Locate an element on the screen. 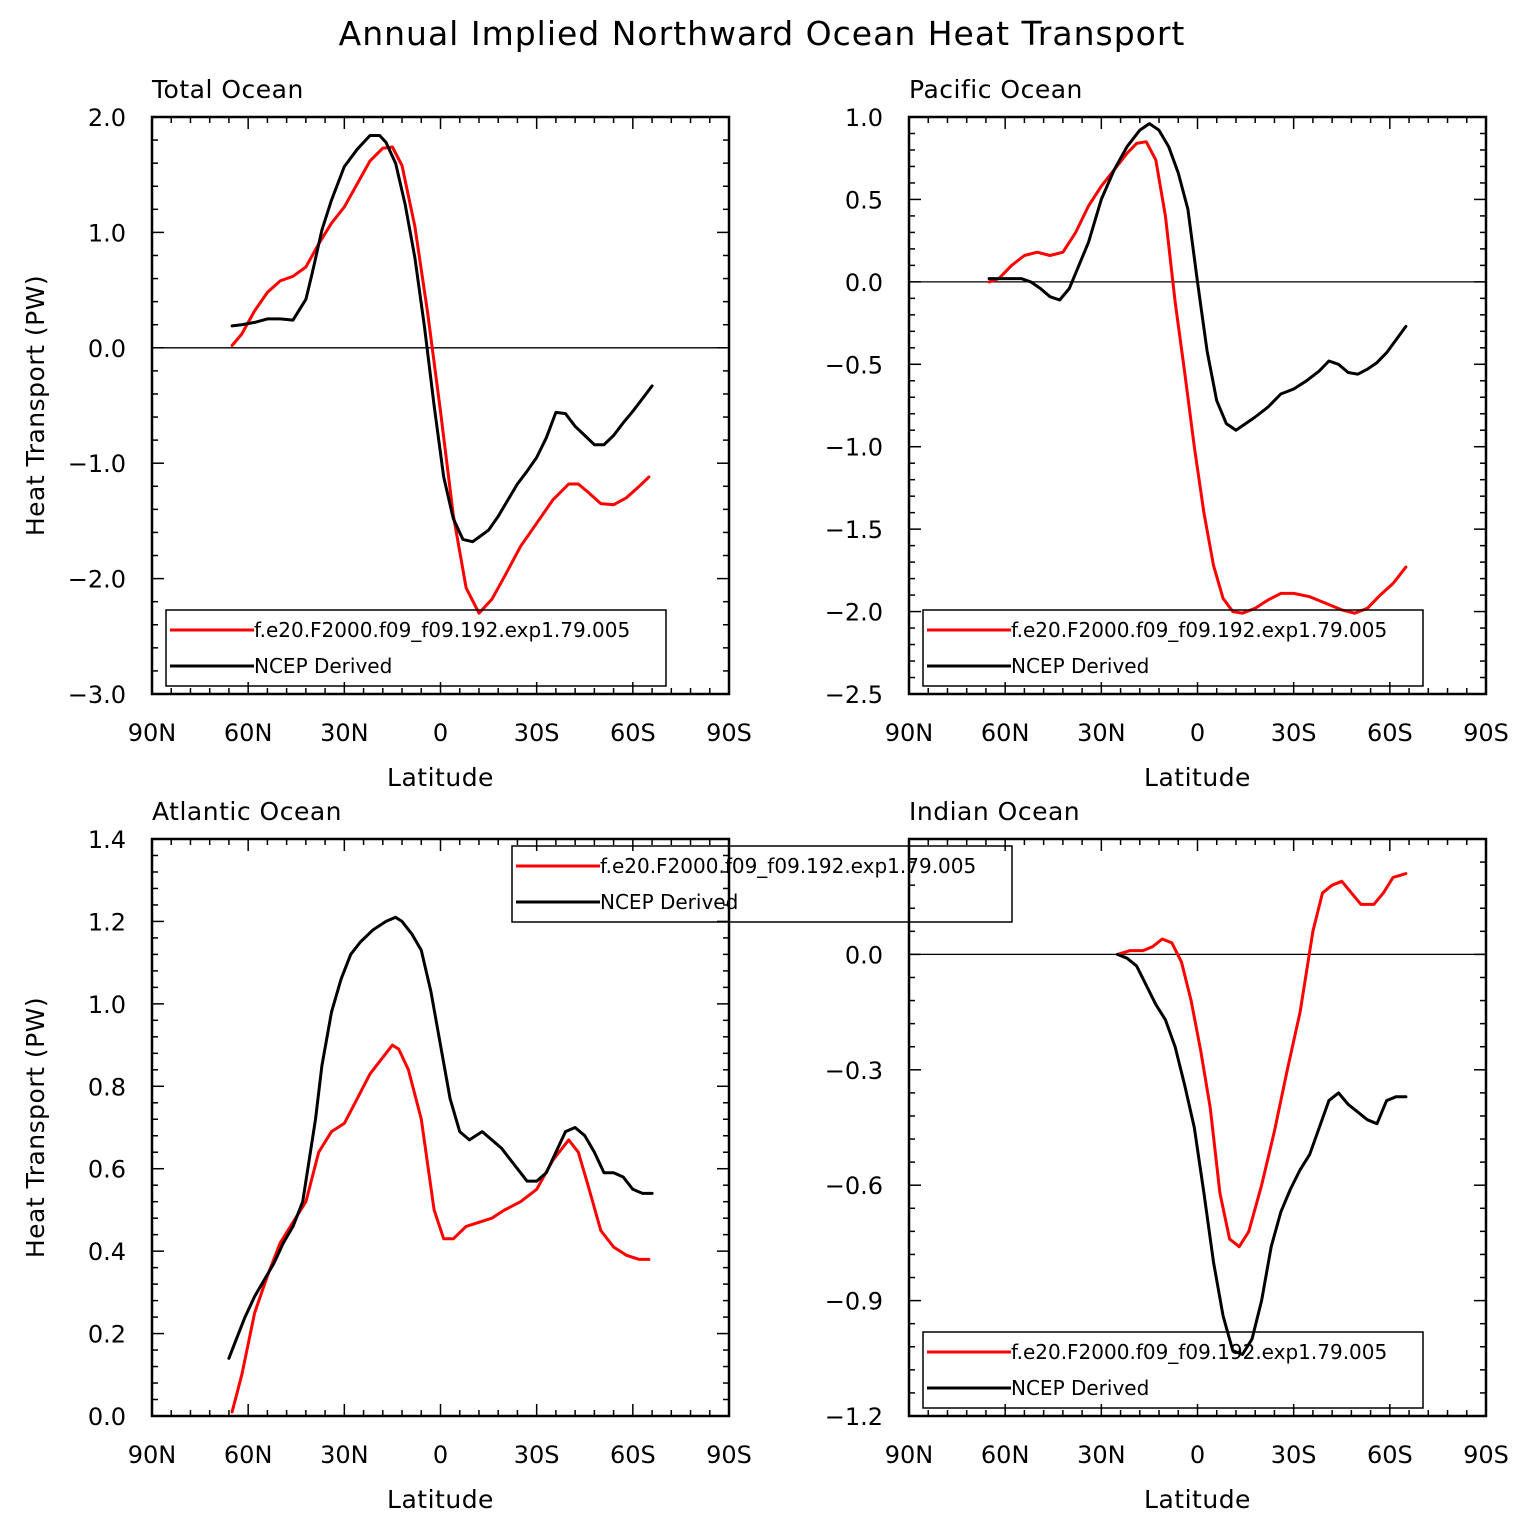 This screenshot has width=1524, height=1527. y-tick-label: 2.0 is located at coordinates (107, 118).